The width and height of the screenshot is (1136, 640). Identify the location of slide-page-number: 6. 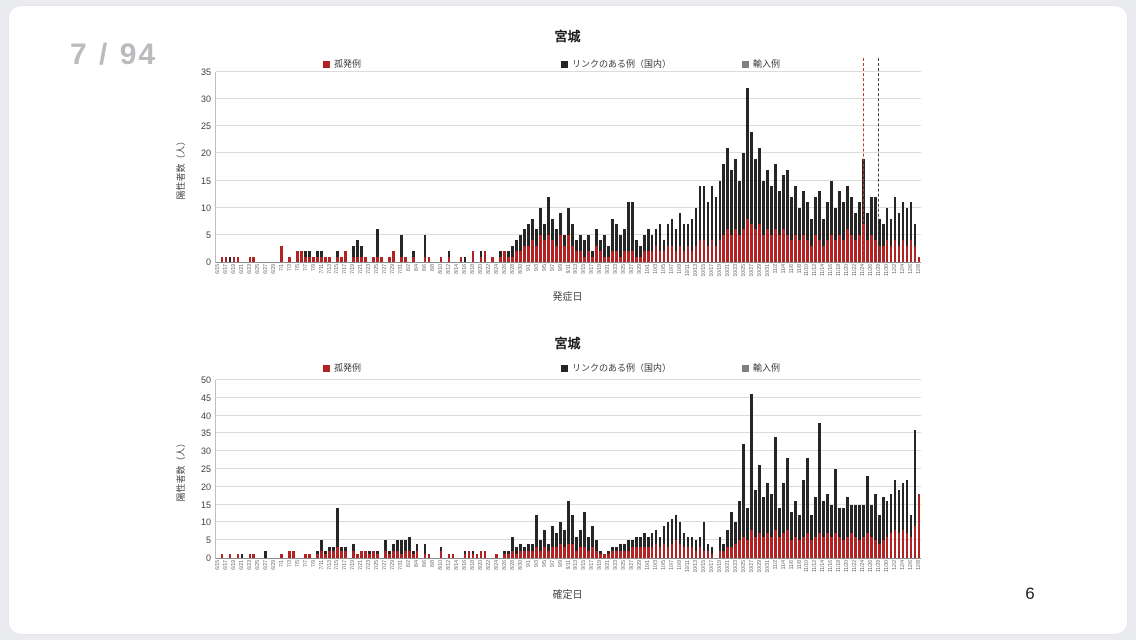
(1030, 593).